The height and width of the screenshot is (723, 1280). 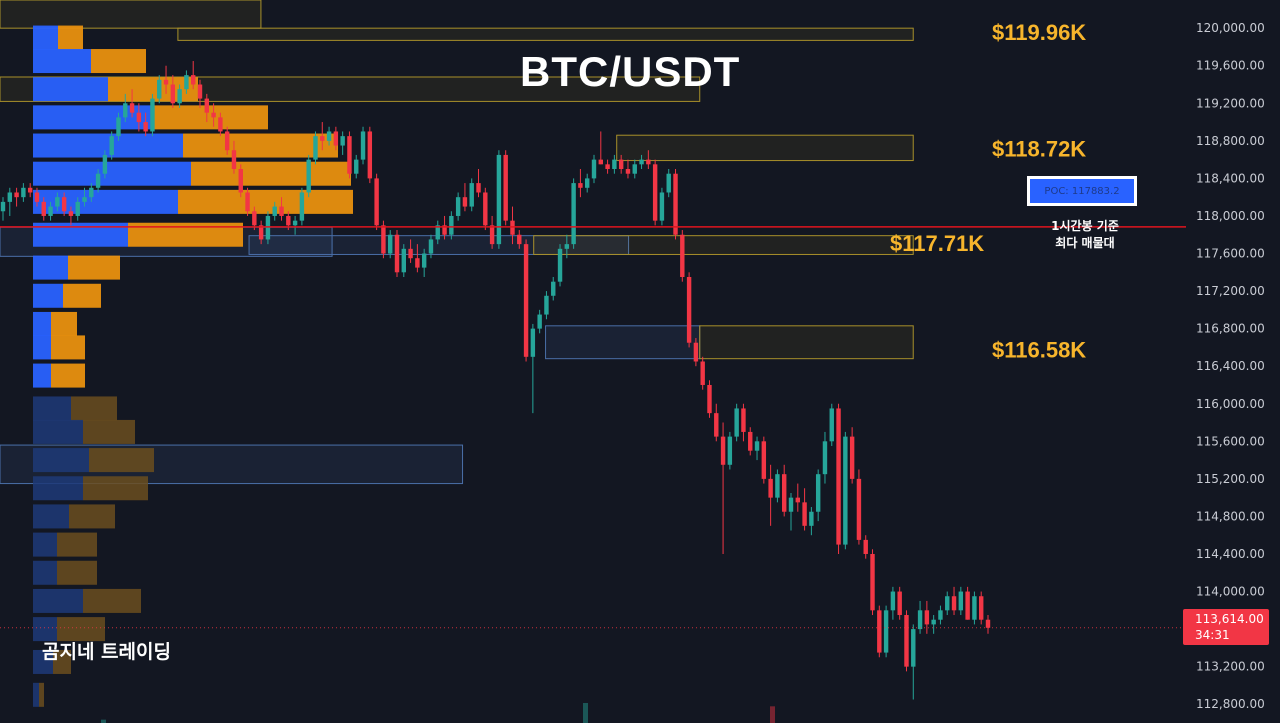 What do you see at coordinates (1230, 254) in the screenshot?
I see `y-tick-label: 117,600.00` at bounding box center [1230, 254].